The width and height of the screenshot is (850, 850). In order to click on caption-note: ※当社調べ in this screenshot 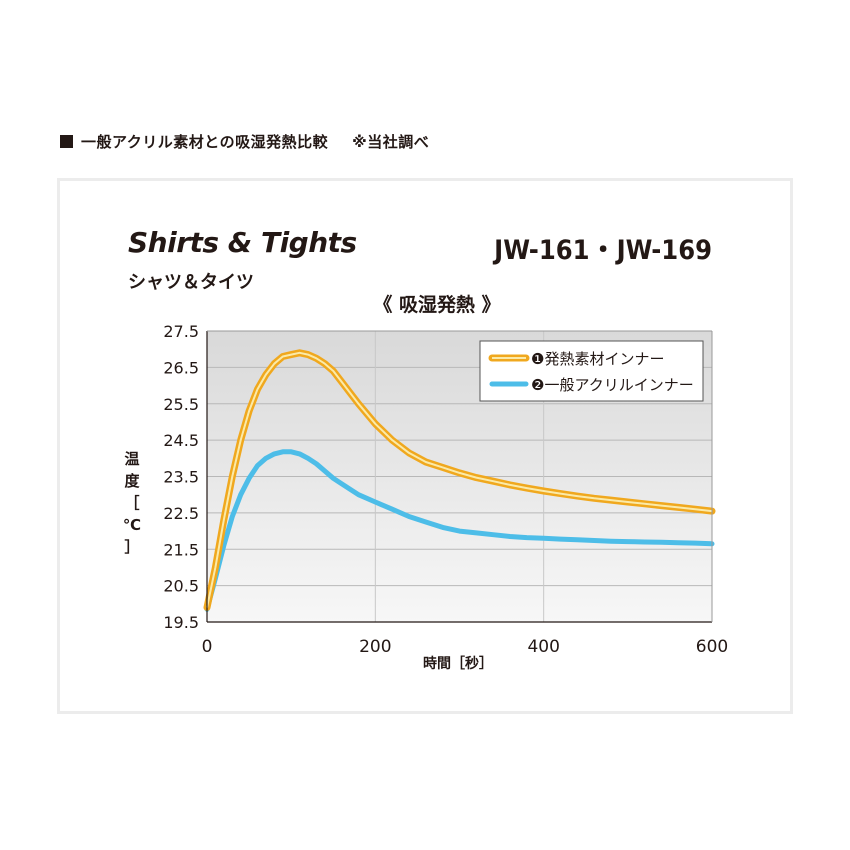, I will do `click(391, 142)`.